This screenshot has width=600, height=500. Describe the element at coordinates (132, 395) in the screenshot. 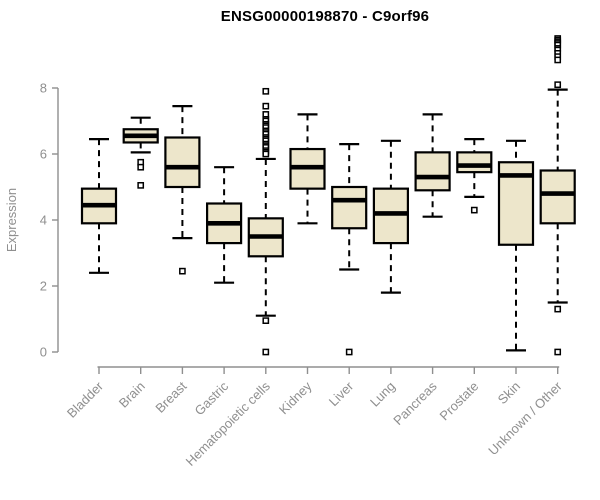

I see `x-axis-category-label: Brain` at that location.